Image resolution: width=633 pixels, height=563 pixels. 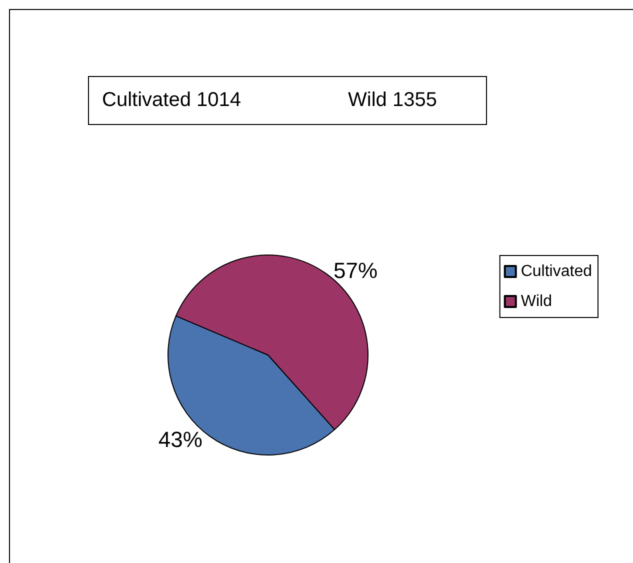 I want to click on data-label: 57%, so click(x=356, y=270).